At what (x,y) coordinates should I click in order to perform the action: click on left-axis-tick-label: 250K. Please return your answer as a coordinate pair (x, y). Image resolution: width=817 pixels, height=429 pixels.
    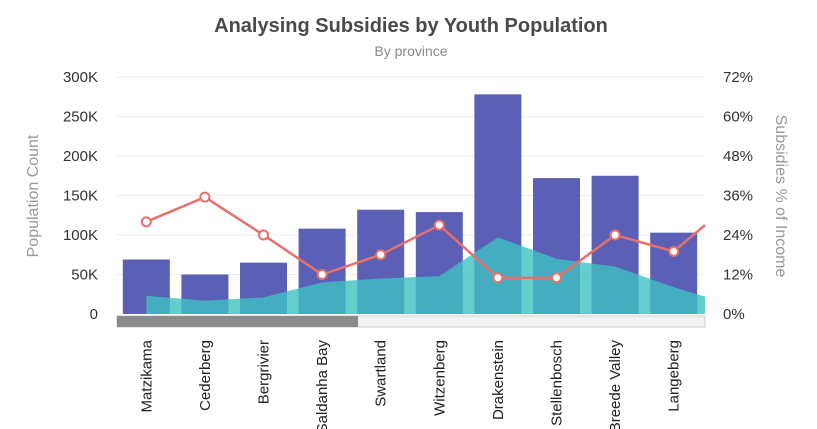
    Looking at the image, I should click on (80, 117).